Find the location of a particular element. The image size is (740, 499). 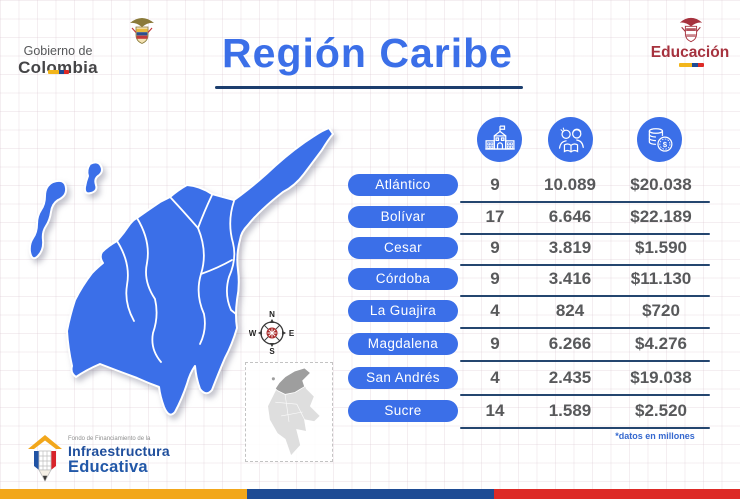

department-label: Cesar is located at coordinates (402, 247).